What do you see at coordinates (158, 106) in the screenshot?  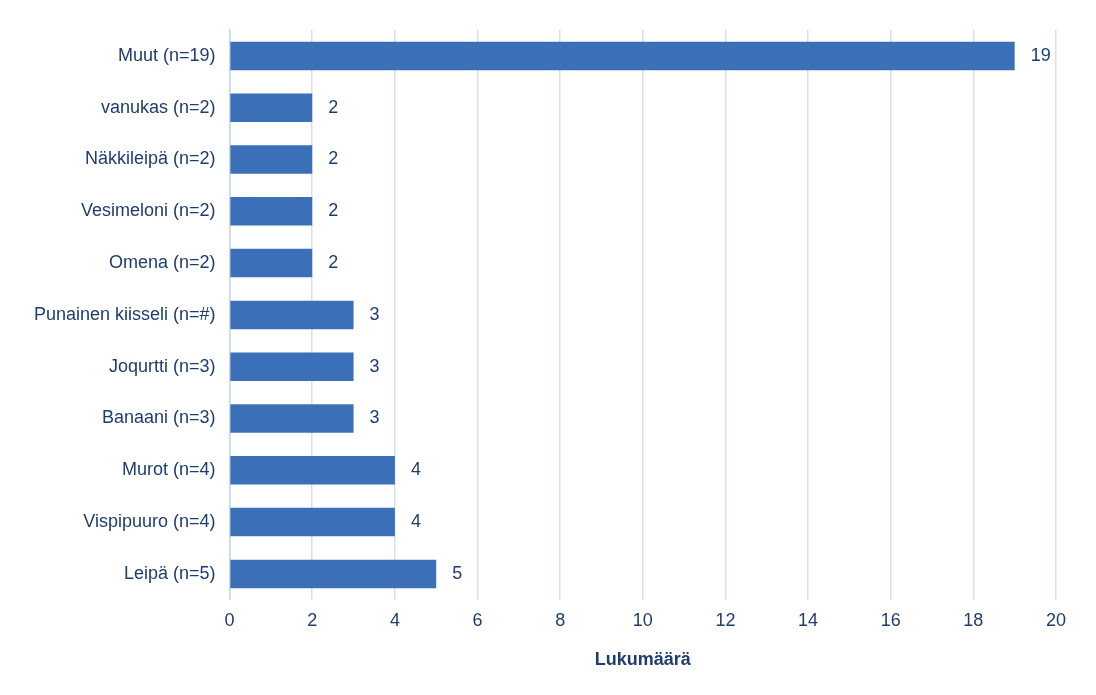 I see `y-tick-label: vanukas (n=2)` at bounding box center [158, 106].